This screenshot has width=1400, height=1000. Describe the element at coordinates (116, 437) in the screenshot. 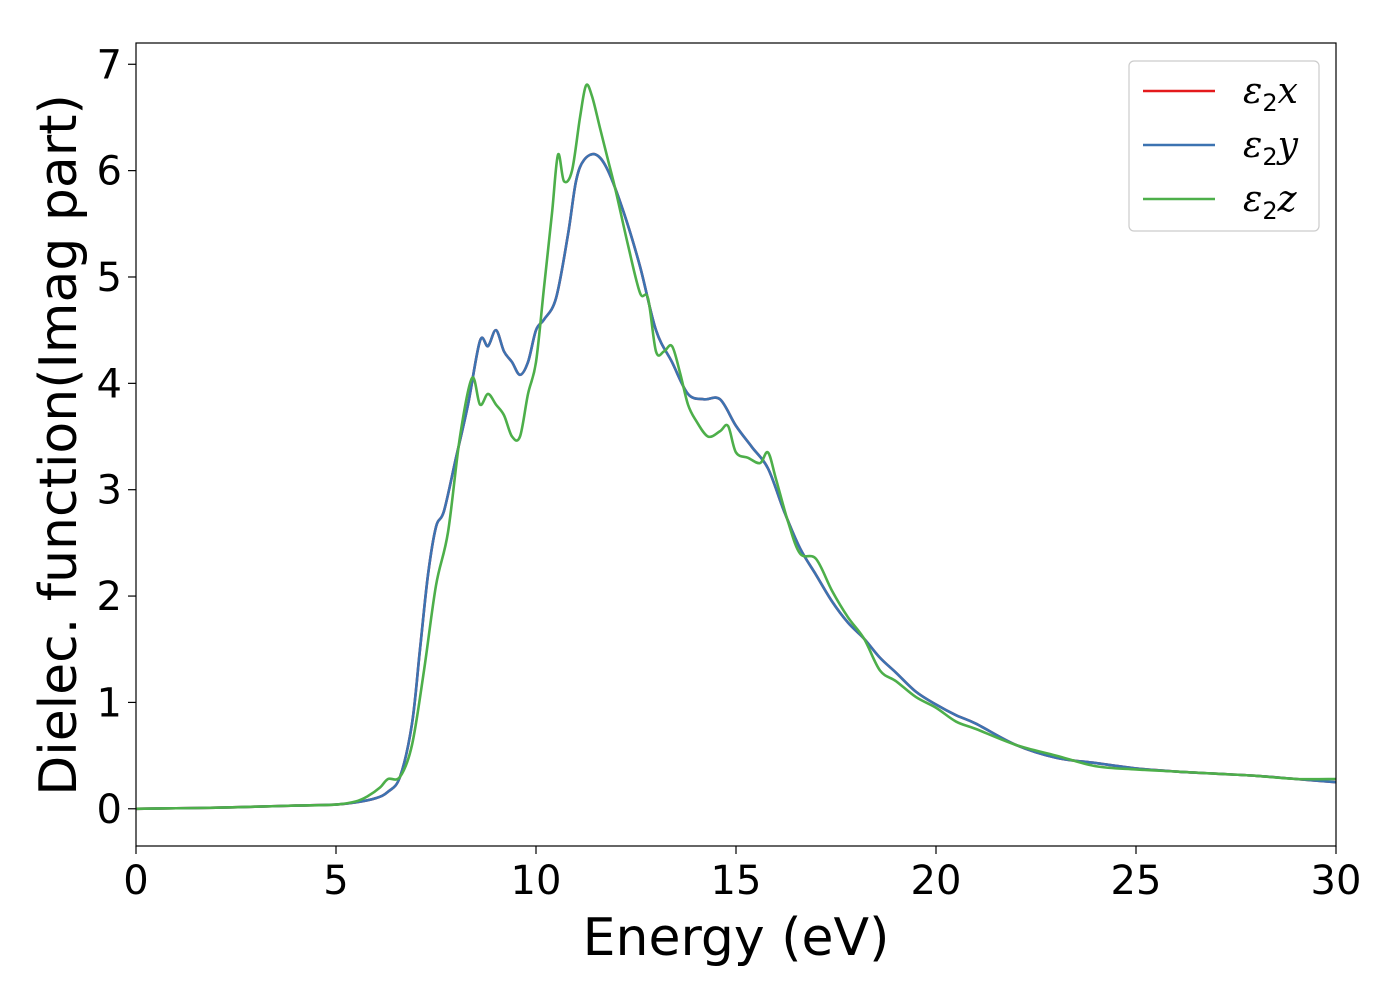

I see `y-axis: 0 1 2 3 4 5 6 7` at that location.